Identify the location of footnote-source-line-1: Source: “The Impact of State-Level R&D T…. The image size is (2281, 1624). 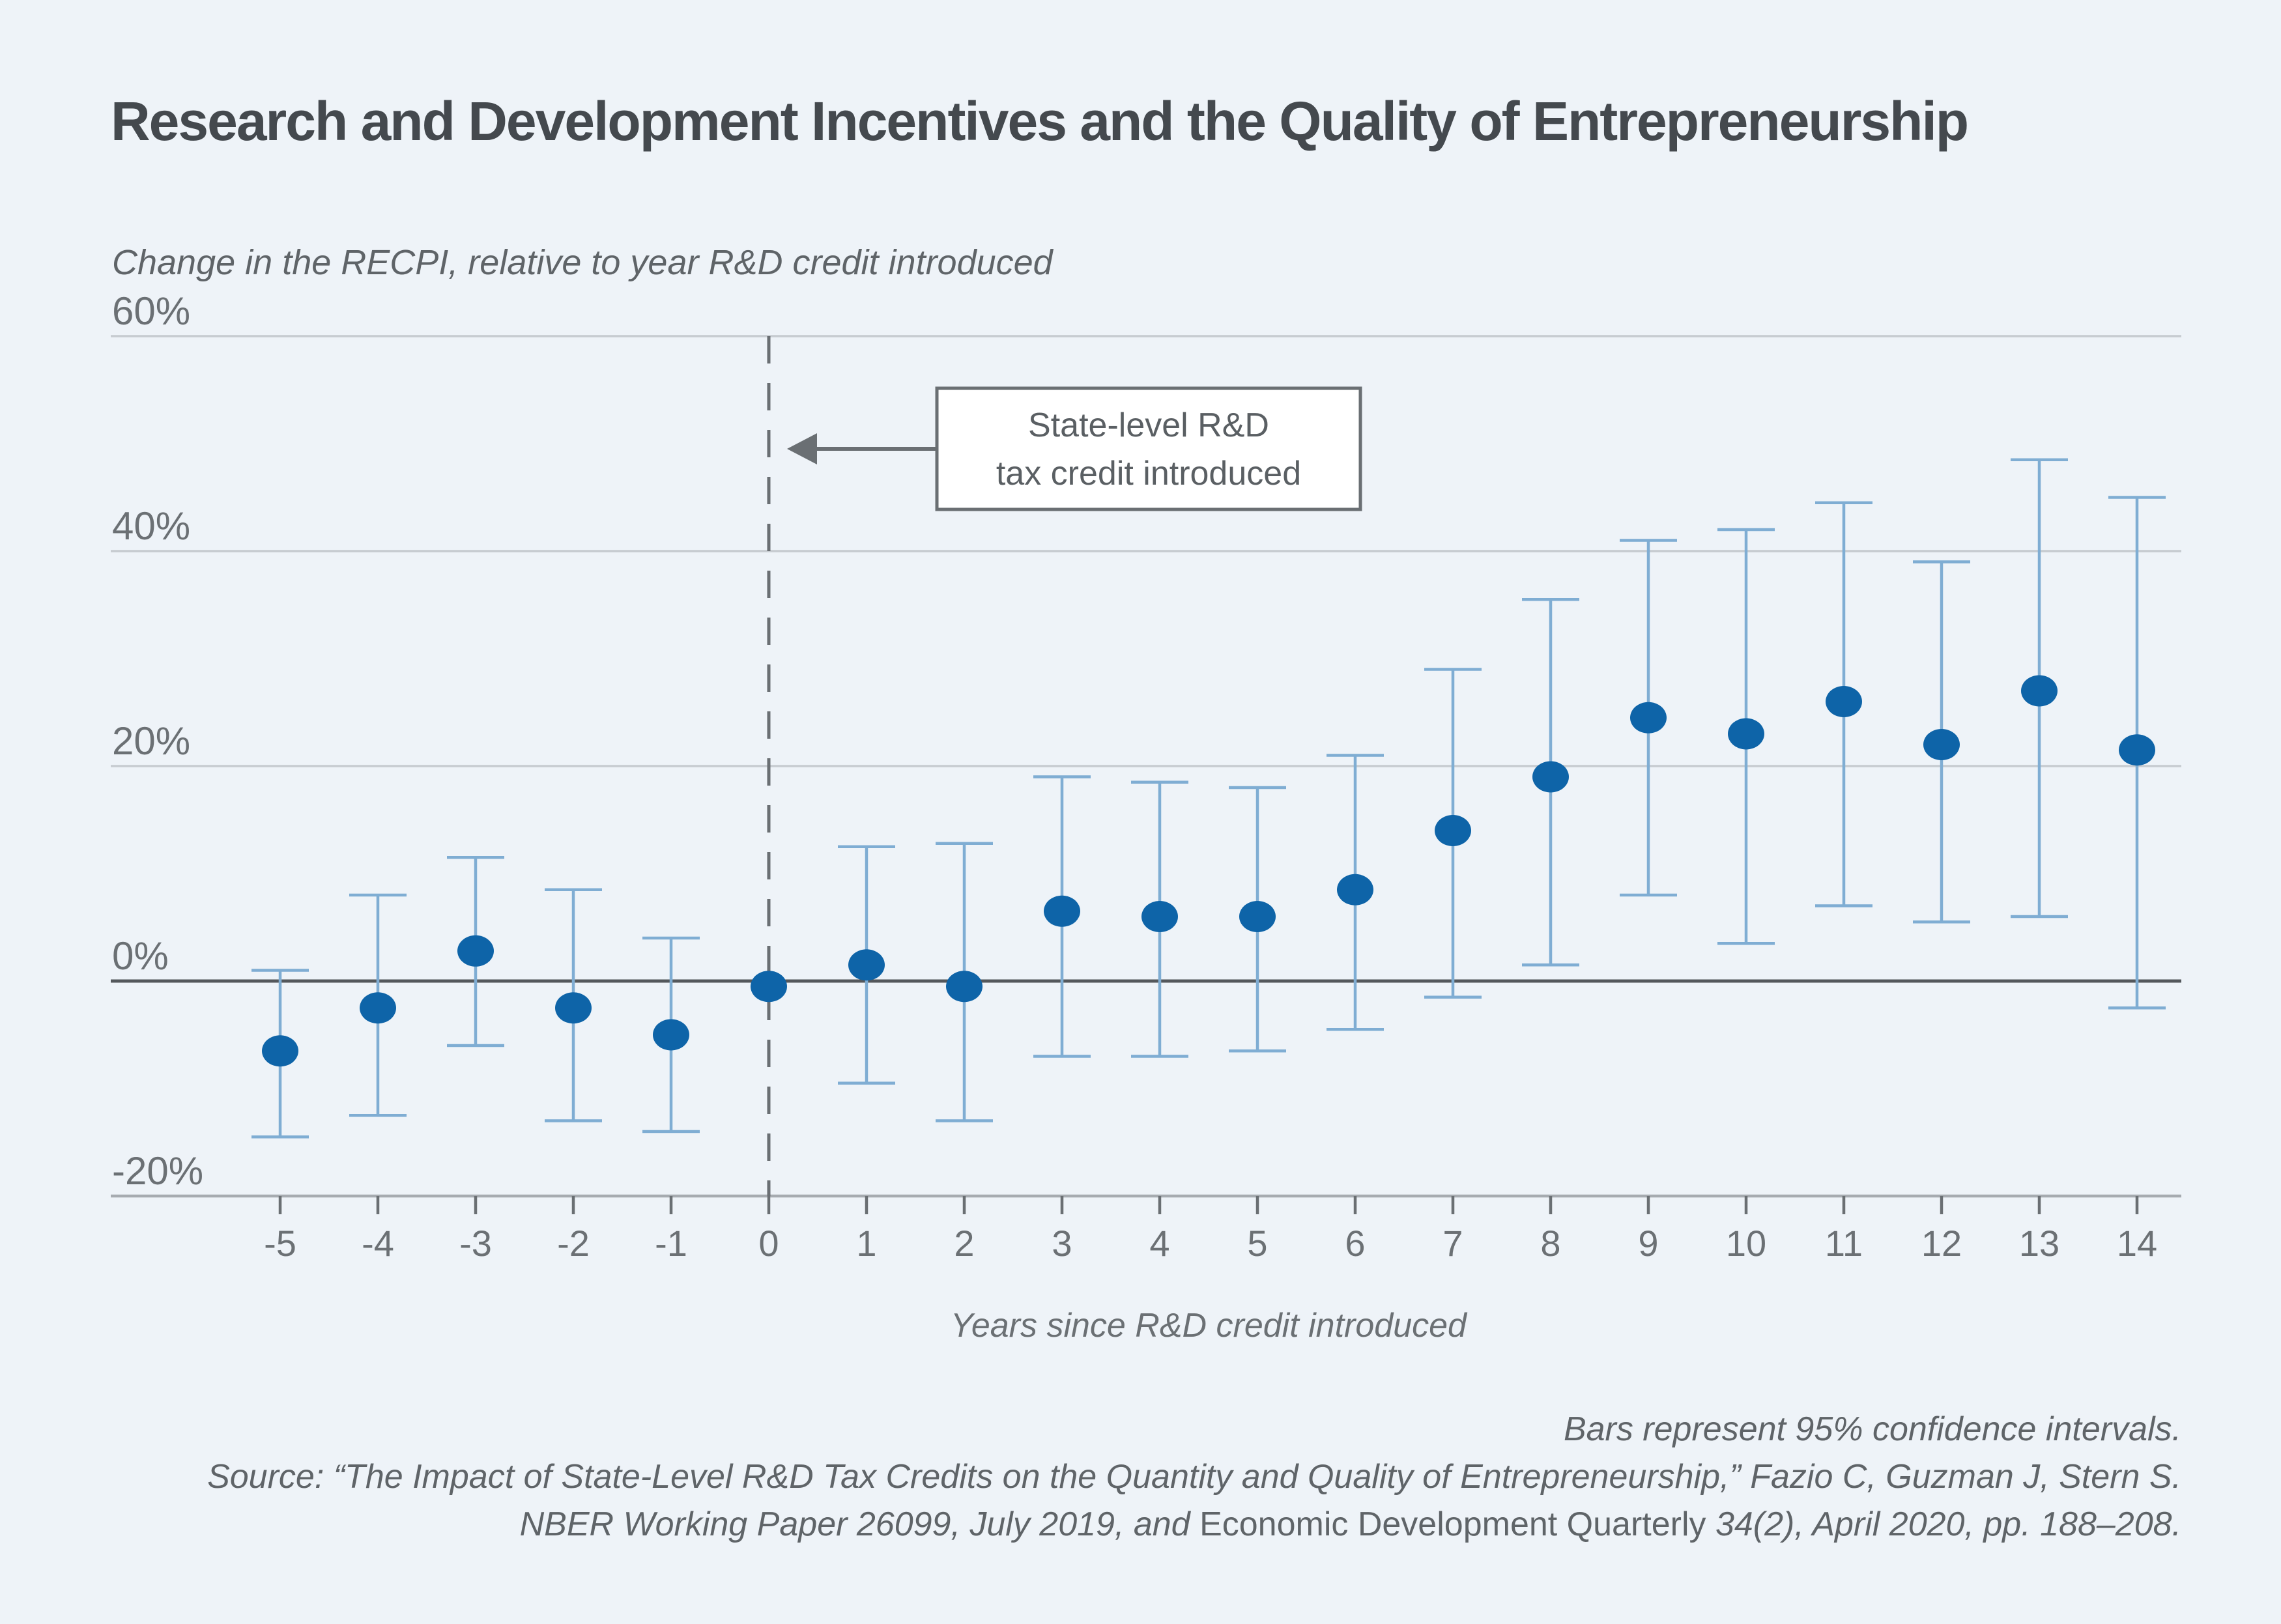
(1194, 1477).